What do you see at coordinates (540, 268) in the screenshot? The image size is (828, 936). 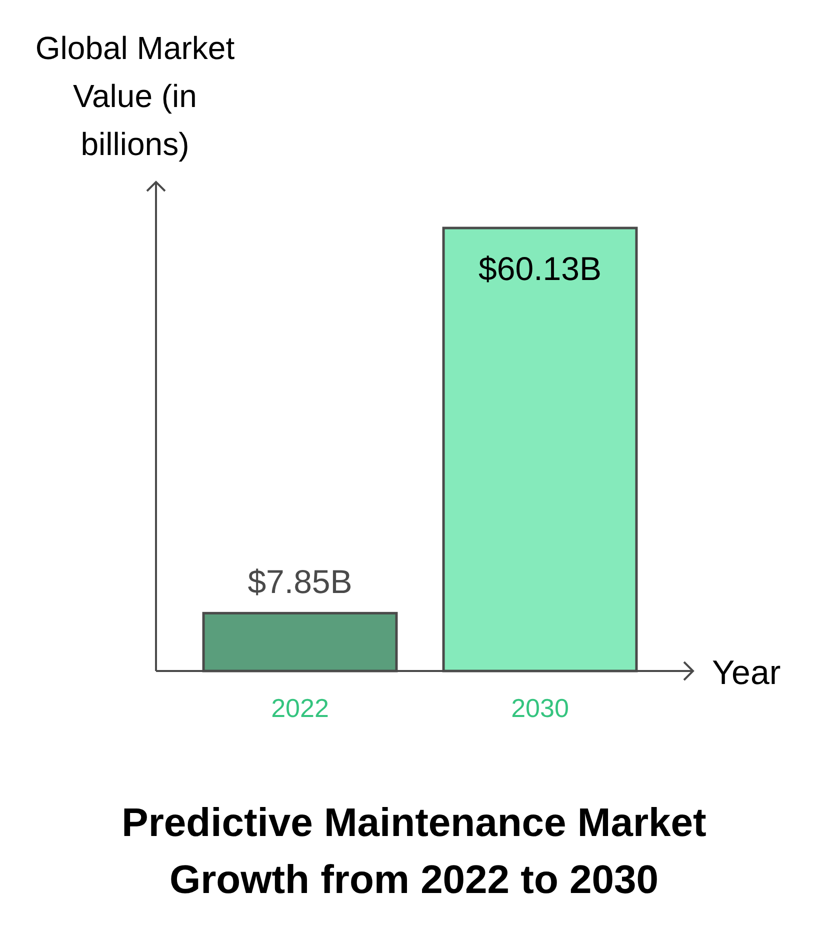 I see `data-label: $60.13B` at bounding box center [540, 268].